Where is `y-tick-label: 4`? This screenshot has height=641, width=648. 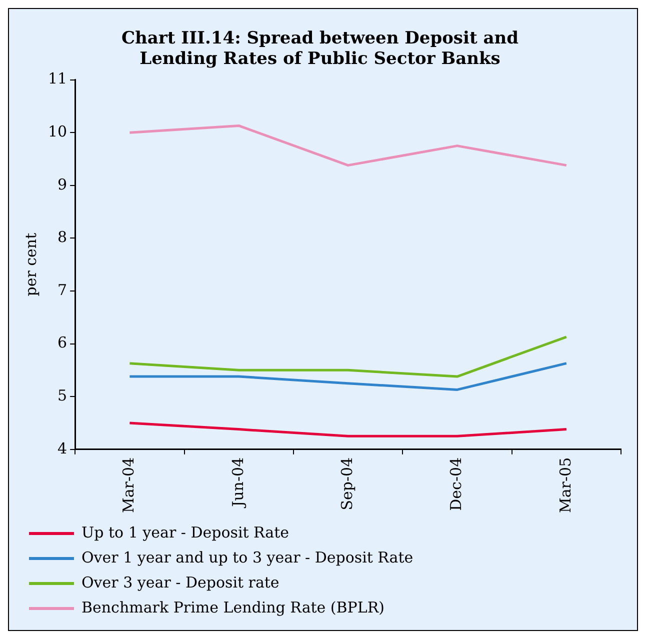 y-tick-label: 4 is located at coordinates (63, 448).